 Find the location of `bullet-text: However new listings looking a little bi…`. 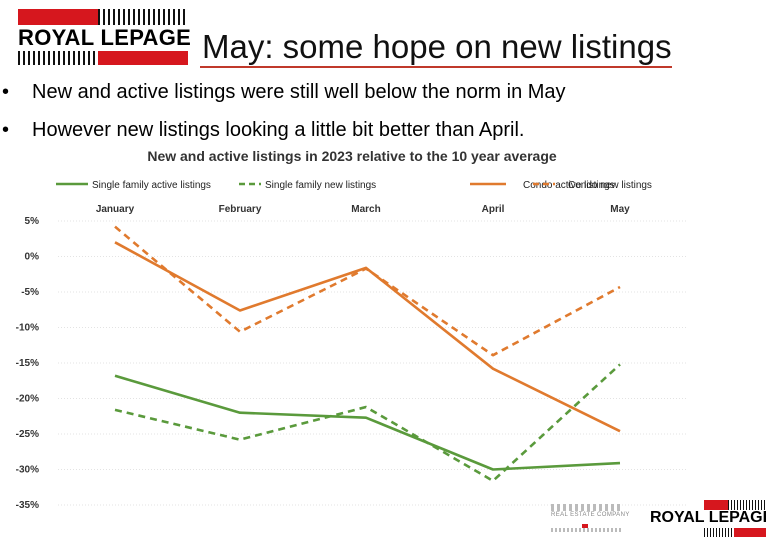

bullet-text: However new listings looking a little bi… is located at coordinates (278, 130).